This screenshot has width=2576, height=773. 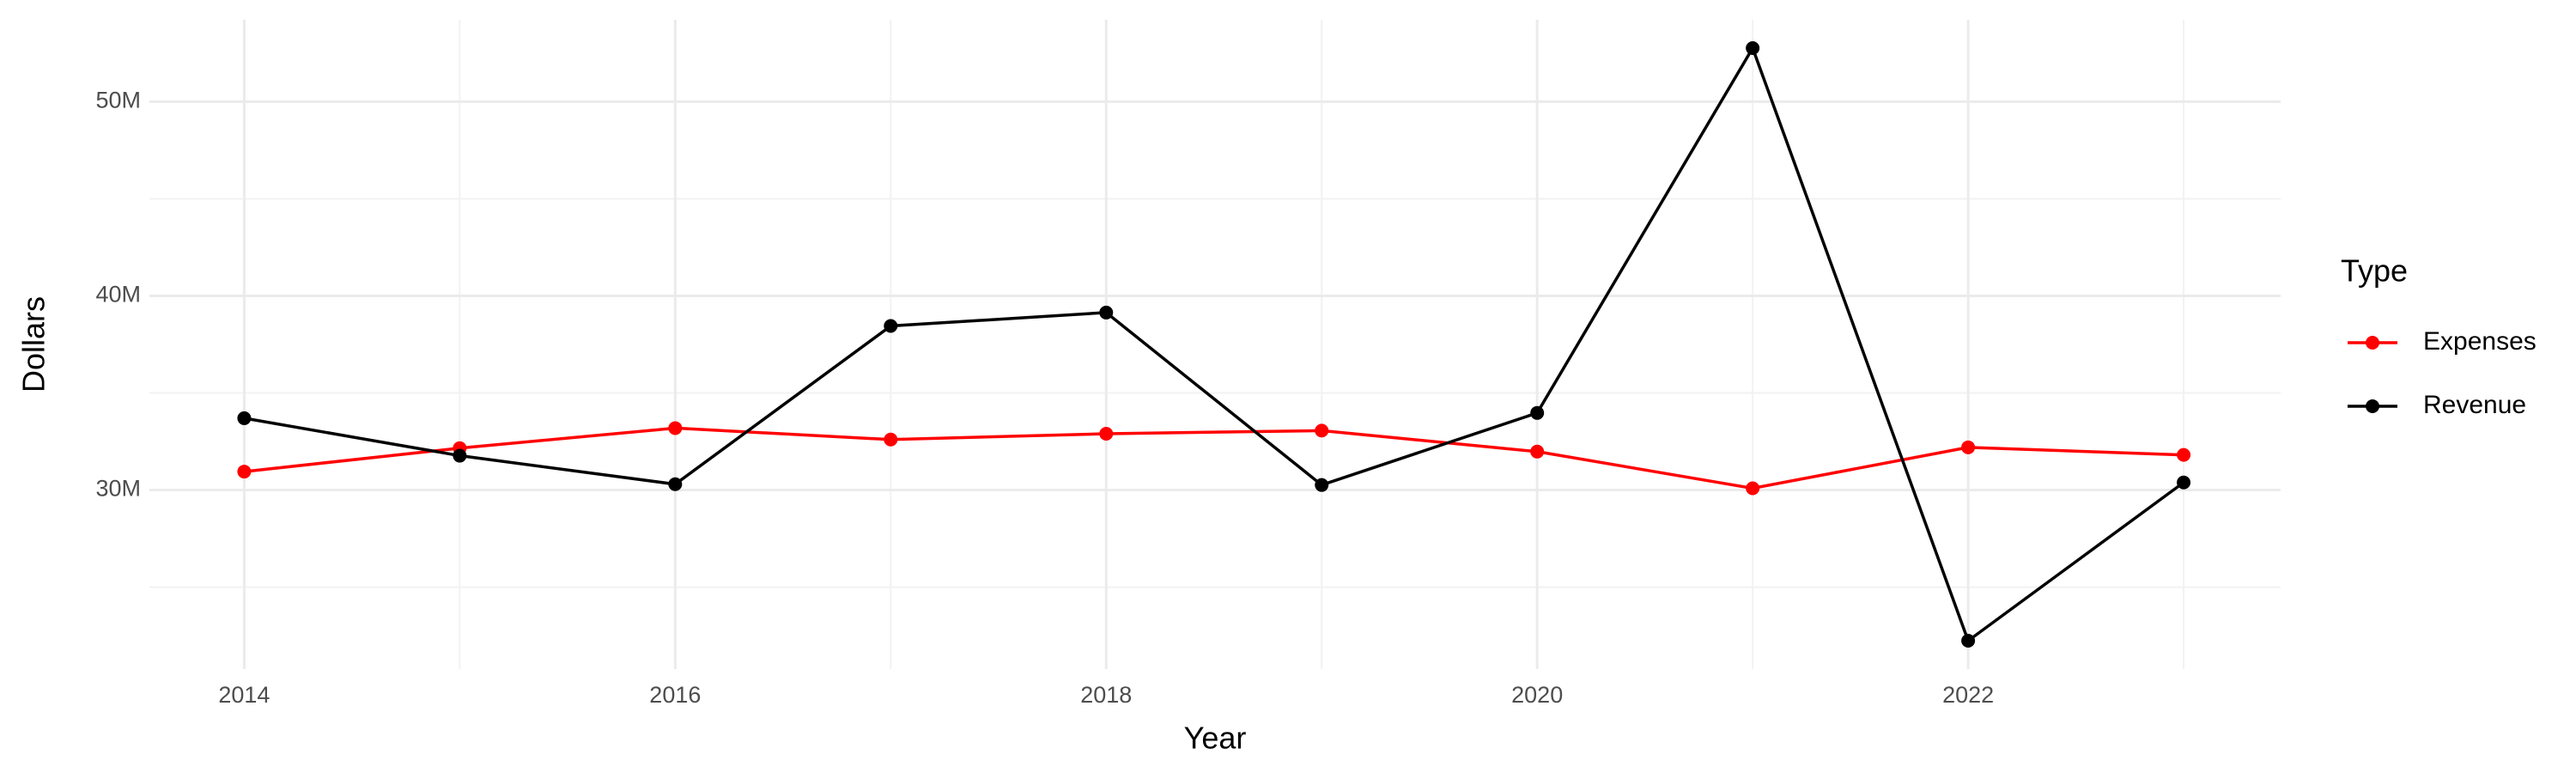 What do you see at coordinates (1968, 695) in the screenshot?
I see `x-tick-label: 2022` at bounding box center [1968, 695].